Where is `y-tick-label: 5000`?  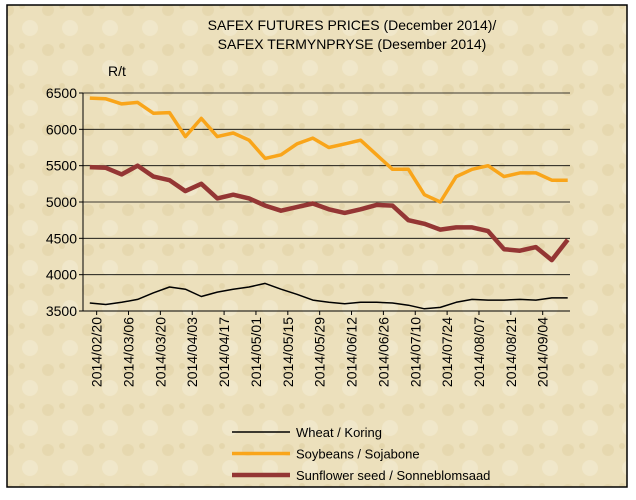
y-tick-label: 5000 is located at coordinates (61, 202).